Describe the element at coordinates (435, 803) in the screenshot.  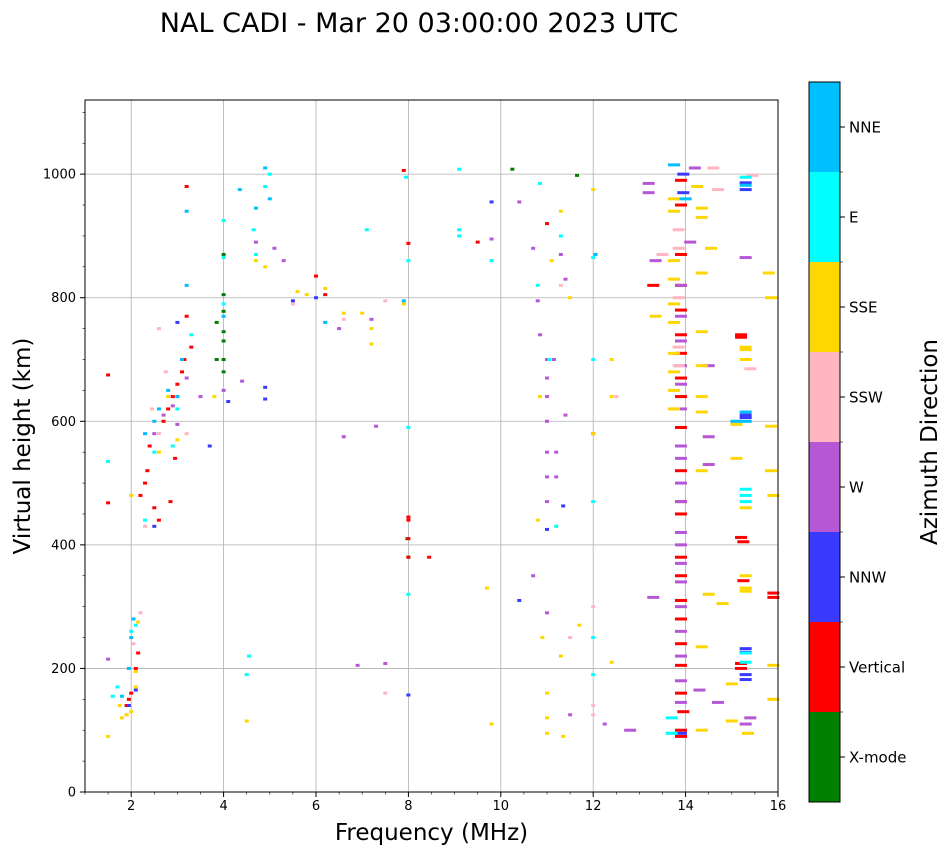
I see `x-axis-ticks: 2 4 6 8 10 12 14 16` at that location.